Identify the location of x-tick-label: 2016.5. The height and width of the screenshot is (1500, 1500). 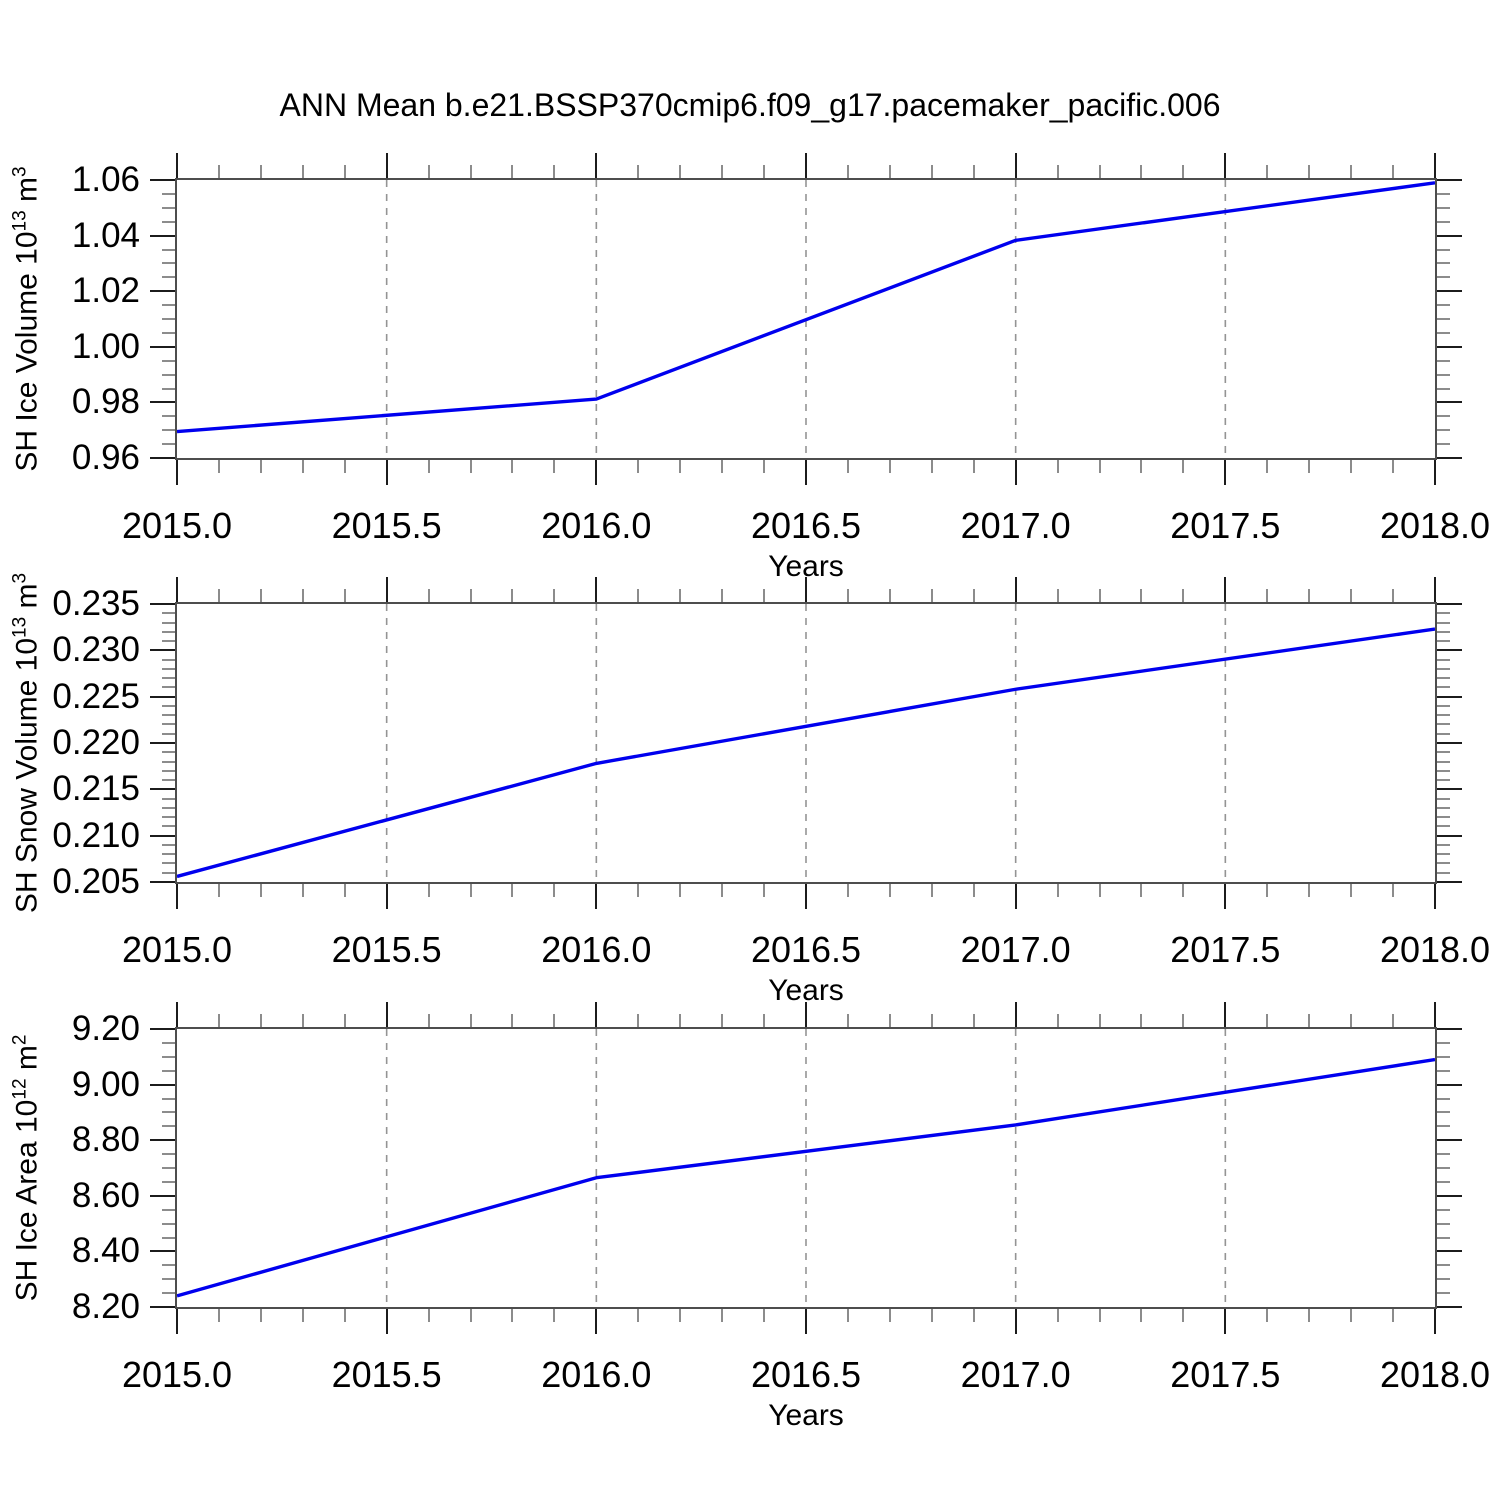
(806, 525).